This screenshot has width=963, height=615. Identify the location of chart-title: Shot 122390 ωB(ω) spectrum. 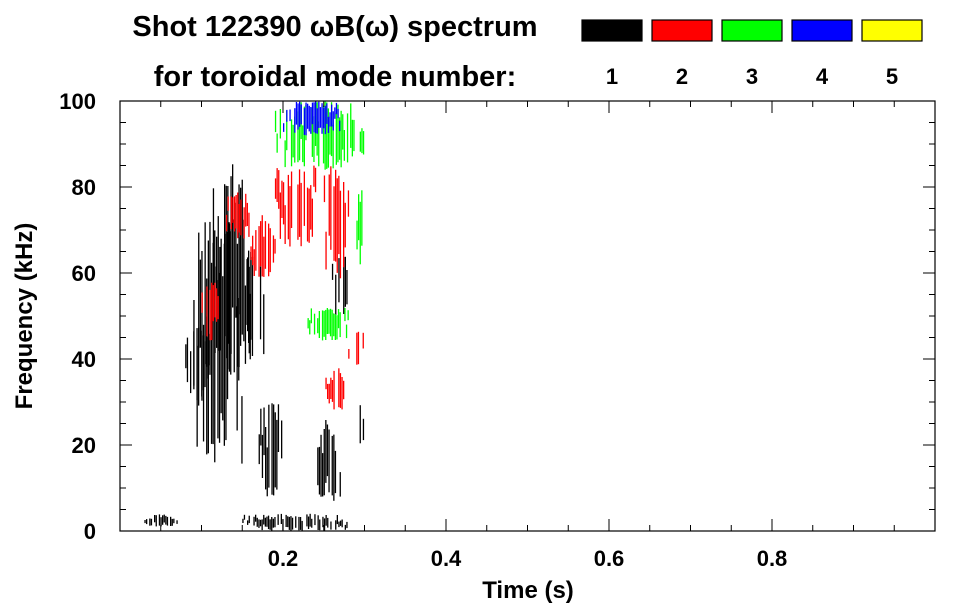
(334, 27).